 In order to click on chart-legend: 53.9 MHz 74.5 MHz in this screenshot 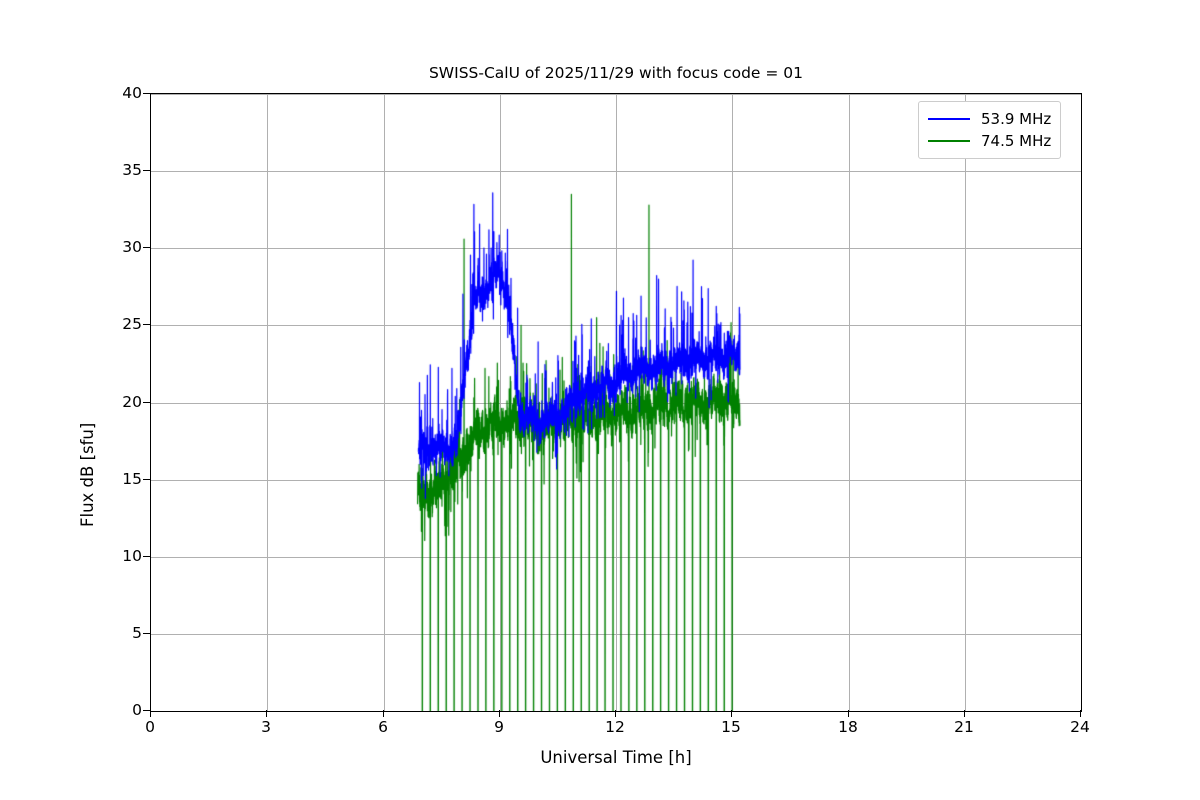, I will do `click(990, 130)`.